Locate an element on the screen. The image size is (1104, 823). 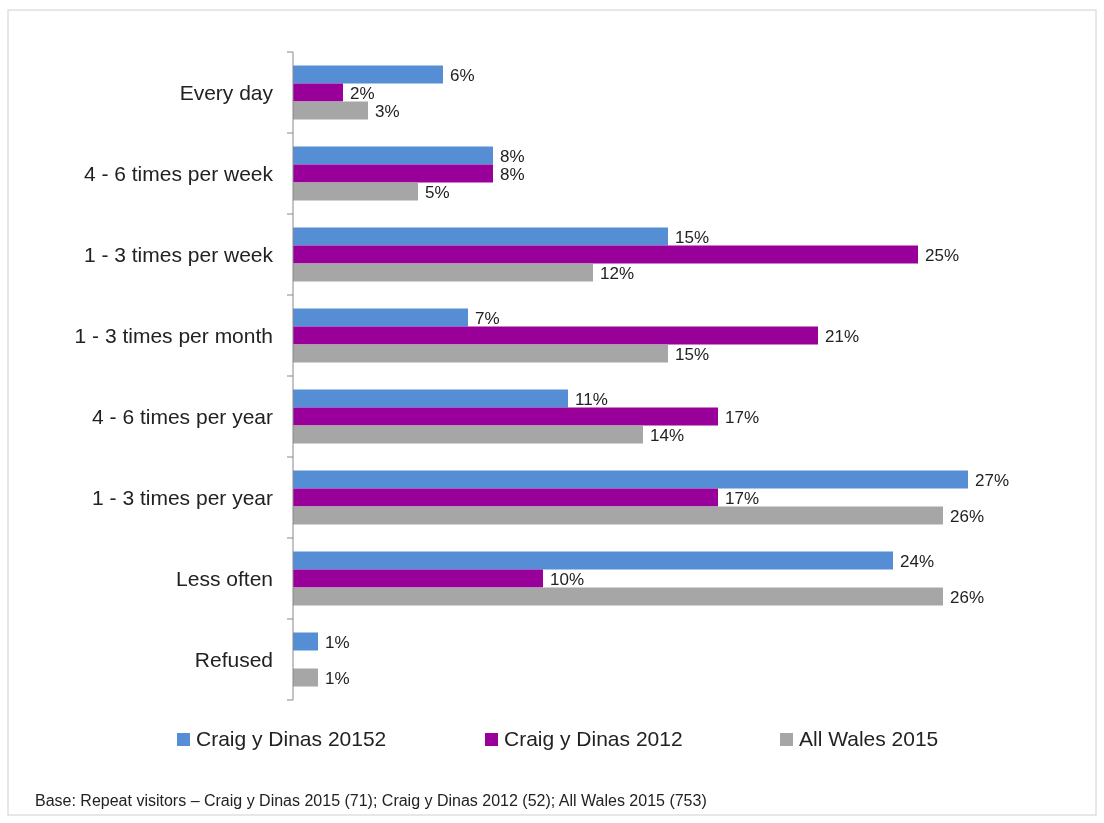
y-tick-label: 1 - 3 times per month is located at coordinates (173, 335).